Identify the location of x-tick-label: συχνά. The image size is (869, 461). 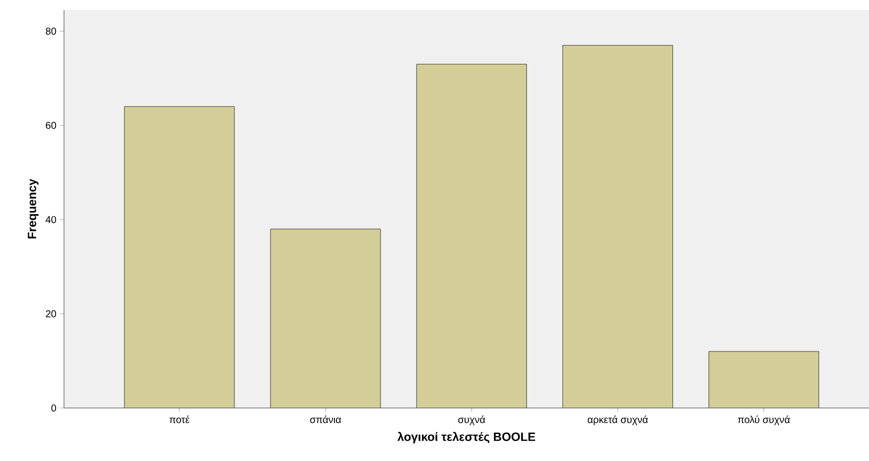
(472, 421).